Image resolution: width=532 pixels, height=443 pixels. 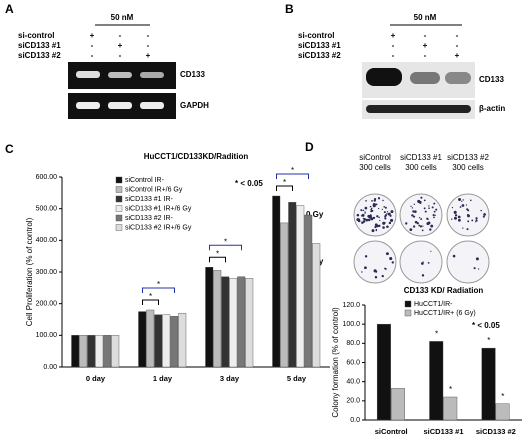 I want to click on y-tick-label: 100.0, so click(x=351, y=324).